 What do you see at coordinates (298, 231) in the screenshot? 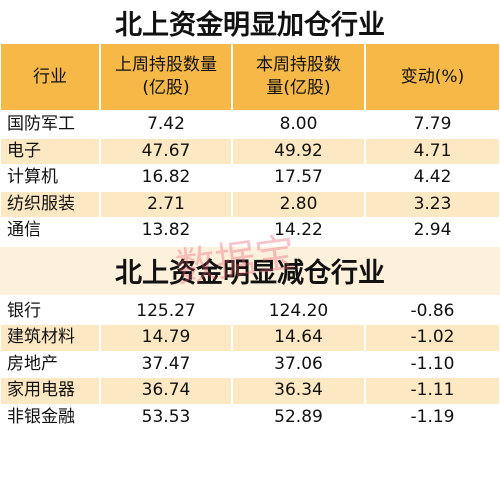
I see `value-cell: 14.22` at bounding box center [298, 231].